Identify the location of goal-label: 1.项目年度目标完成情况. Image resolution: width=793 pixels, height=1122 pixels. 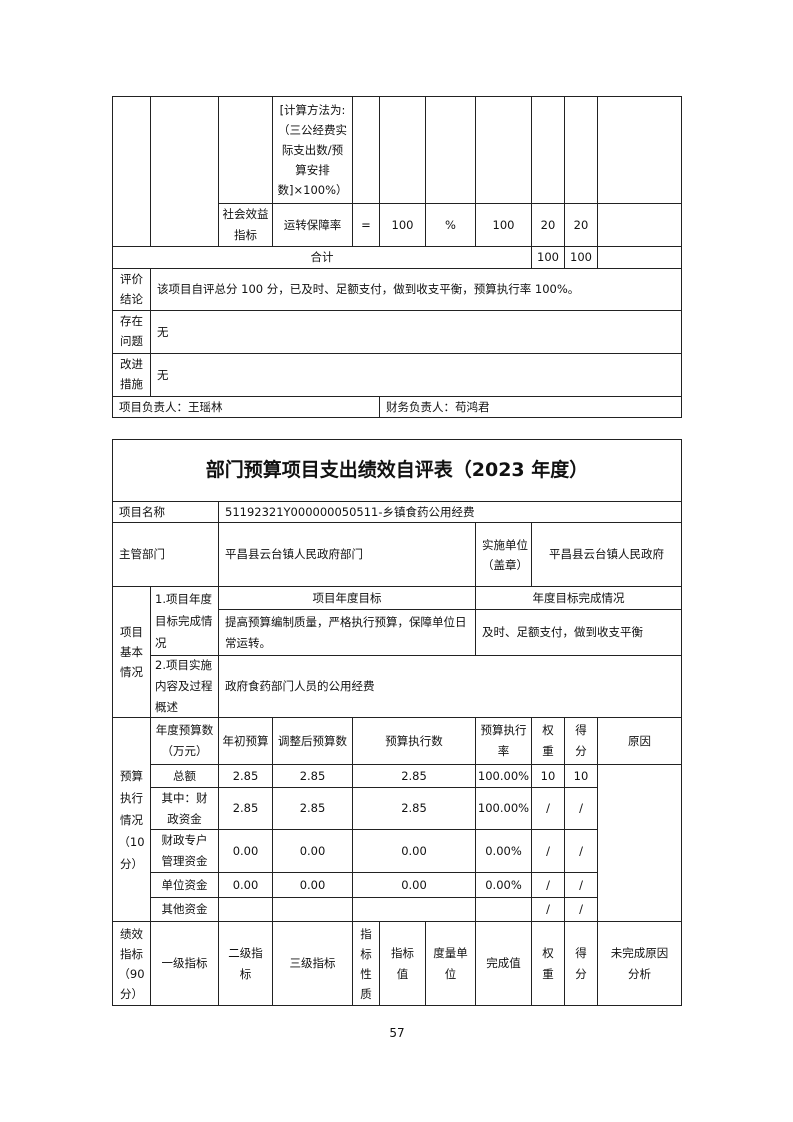
(184, 621).